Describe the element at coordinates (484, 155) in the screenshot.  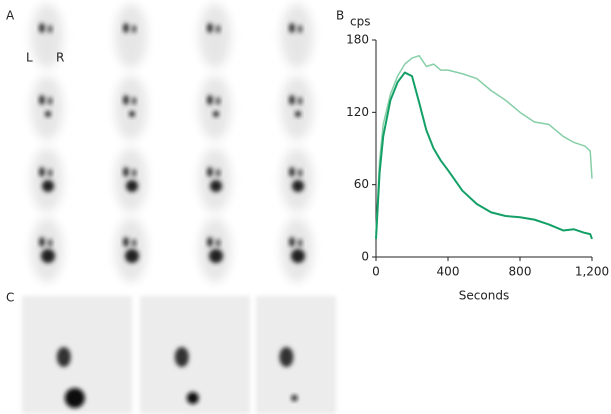
I see `data-line` at that location.